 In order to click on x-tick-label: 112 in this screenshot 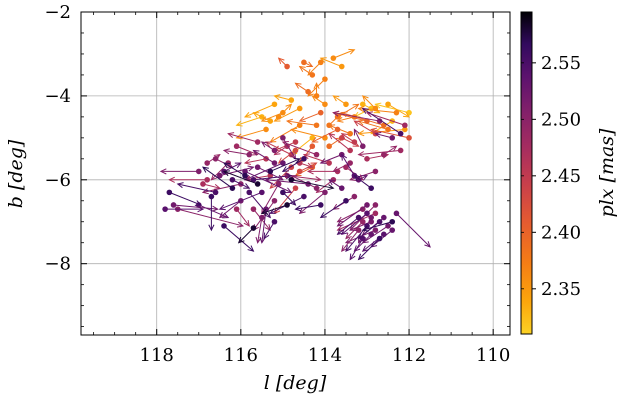, I will do `click(409, 355)`.